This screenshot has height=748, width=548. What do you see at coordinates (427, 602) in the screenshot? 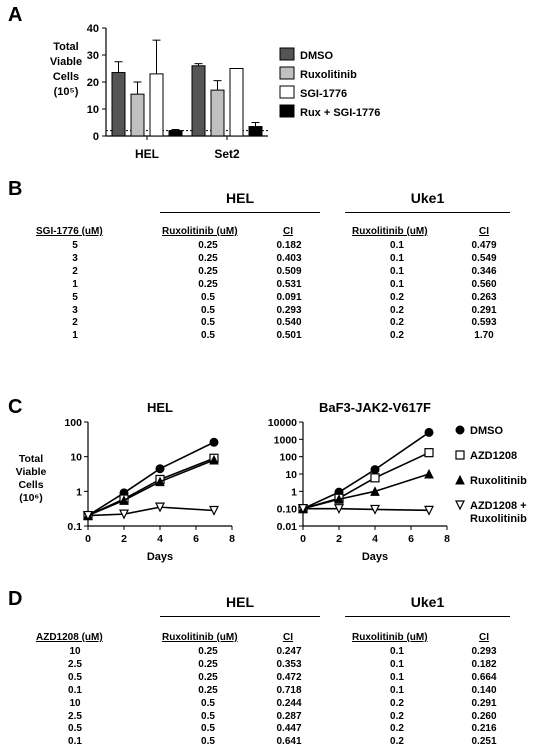
I see `group-title-uke1: Uke1` at bounding box center [427, 602].